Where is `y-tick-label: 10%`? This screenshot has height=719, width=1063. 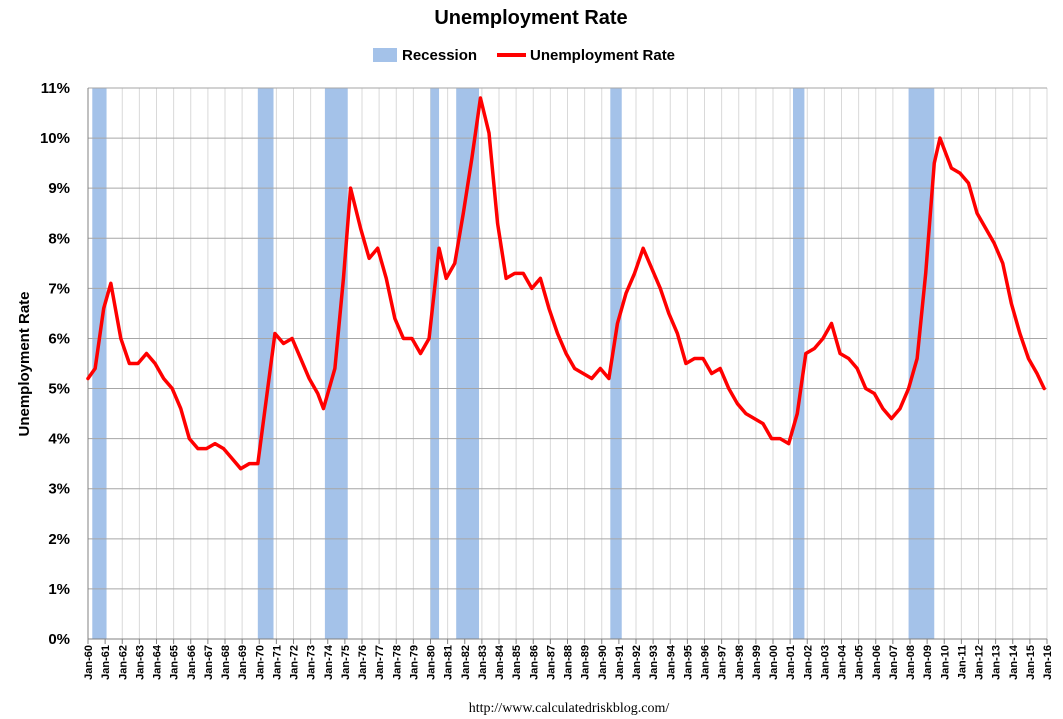 y-tick-label: 10% is located at coordinates (55, 138).